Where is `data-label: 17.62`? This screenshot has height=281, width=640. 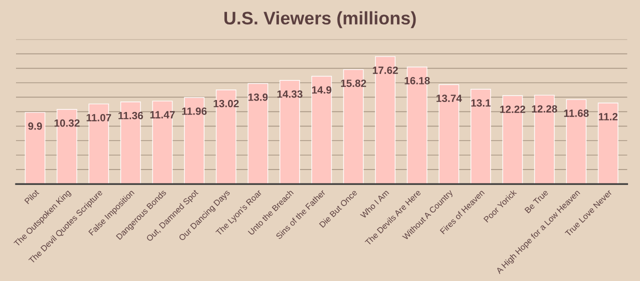
data-label: 17.62 is located at coordinates (385, 70).